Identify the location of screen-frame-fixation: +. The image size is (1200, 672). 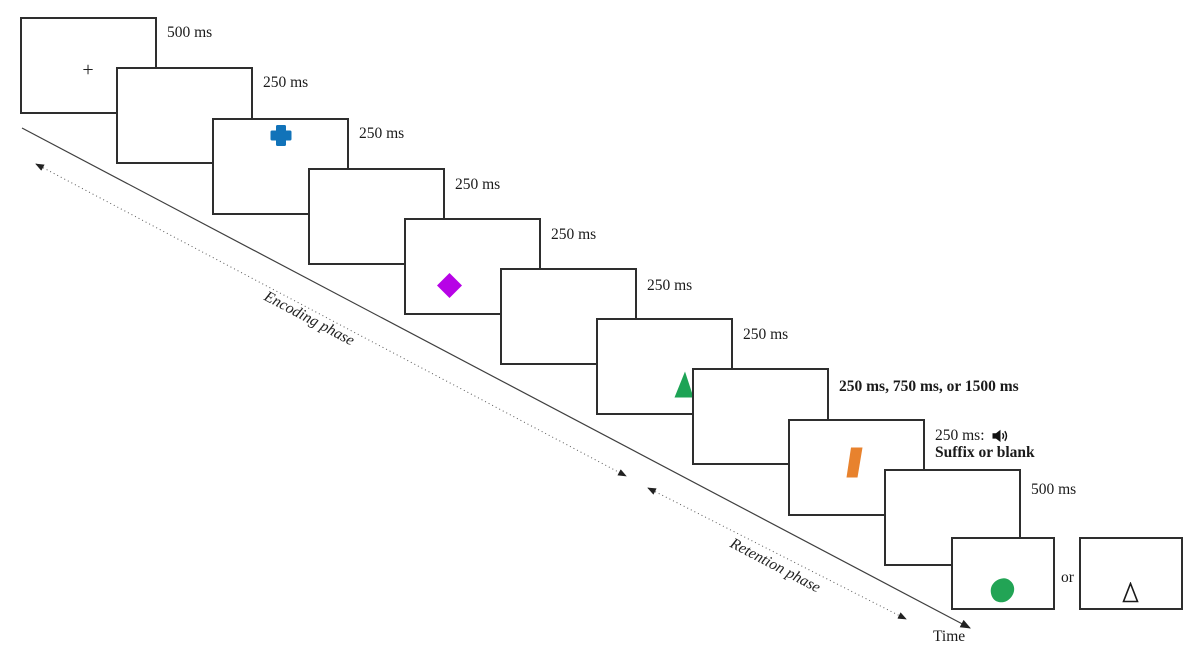
(88, 65).